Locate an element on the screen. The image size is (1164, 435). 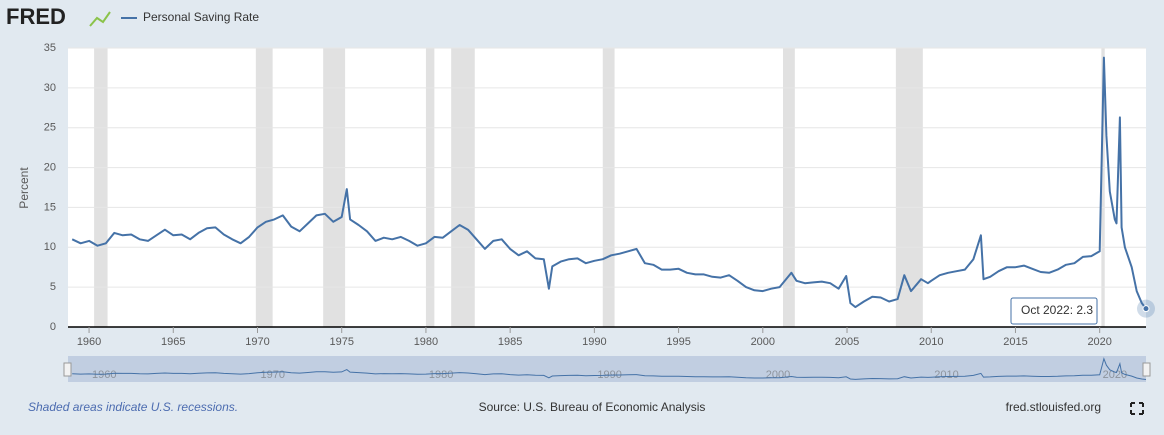
y-tick-label: 10 is located at coordinates (50, 247).